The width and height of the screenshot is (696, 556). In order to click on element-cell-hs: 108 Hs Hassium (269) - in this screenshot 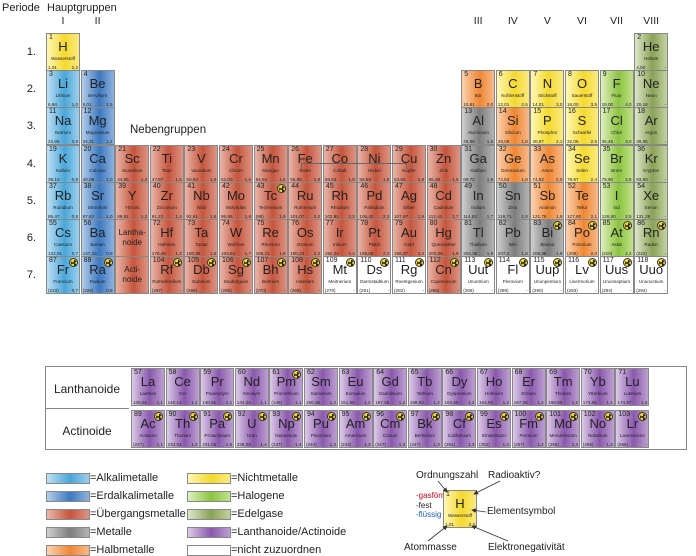, I will do `click(305, 275)`.